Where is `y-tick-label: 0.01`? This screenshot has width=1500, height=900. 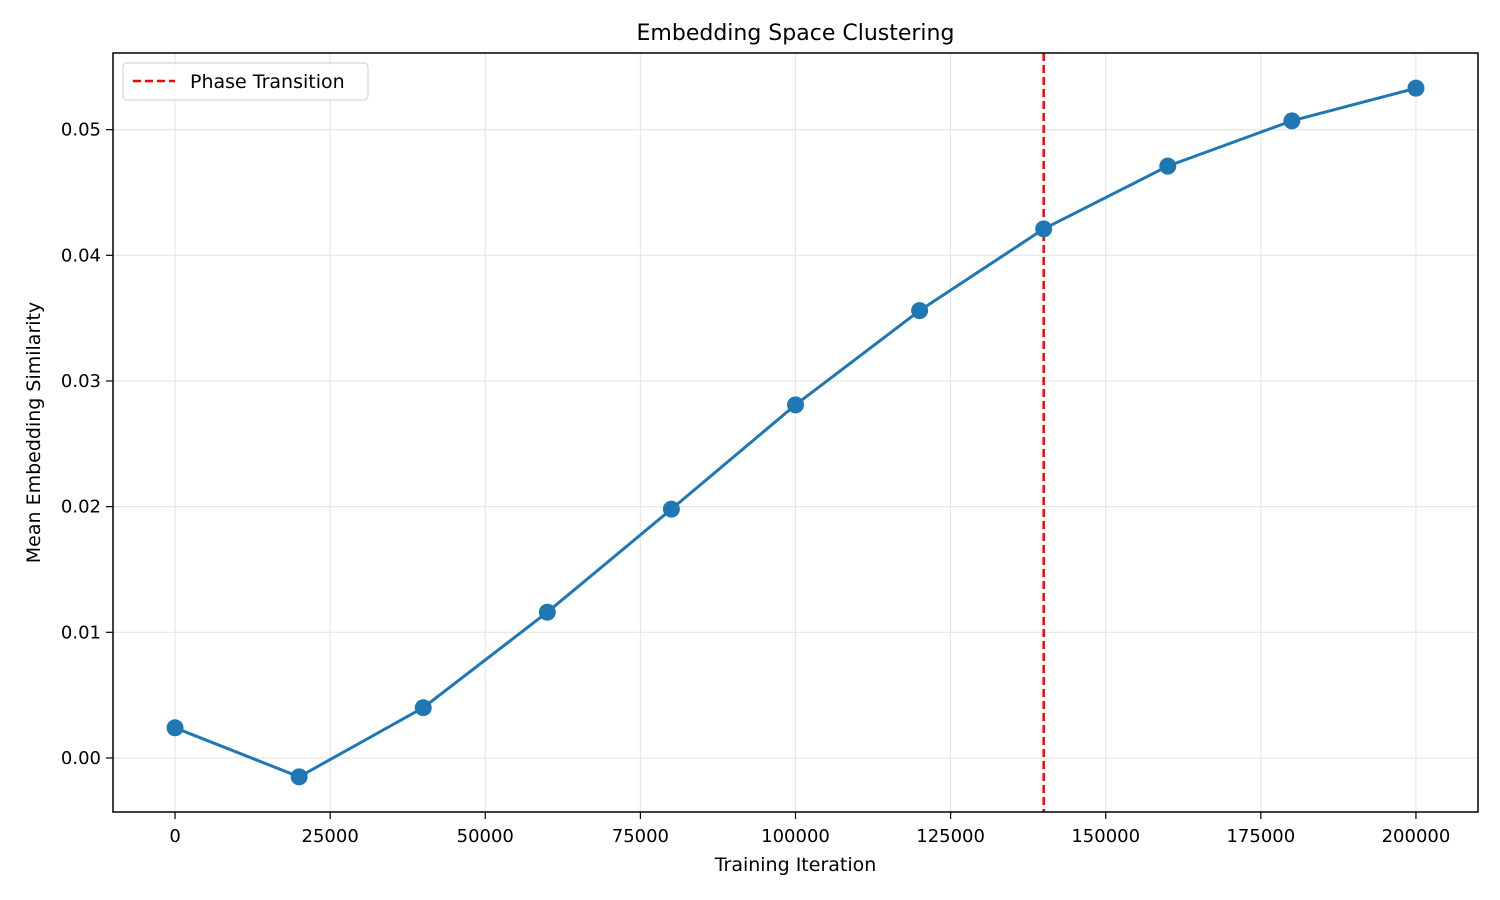
y-tick-label: 0.01 is located at coordinates (81, 632).